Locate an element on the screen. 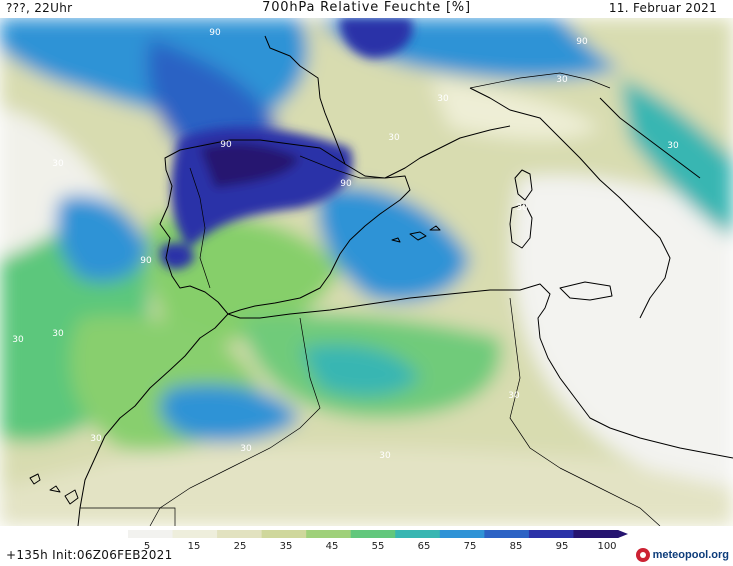  corsica is located at coordinates (523, 185).